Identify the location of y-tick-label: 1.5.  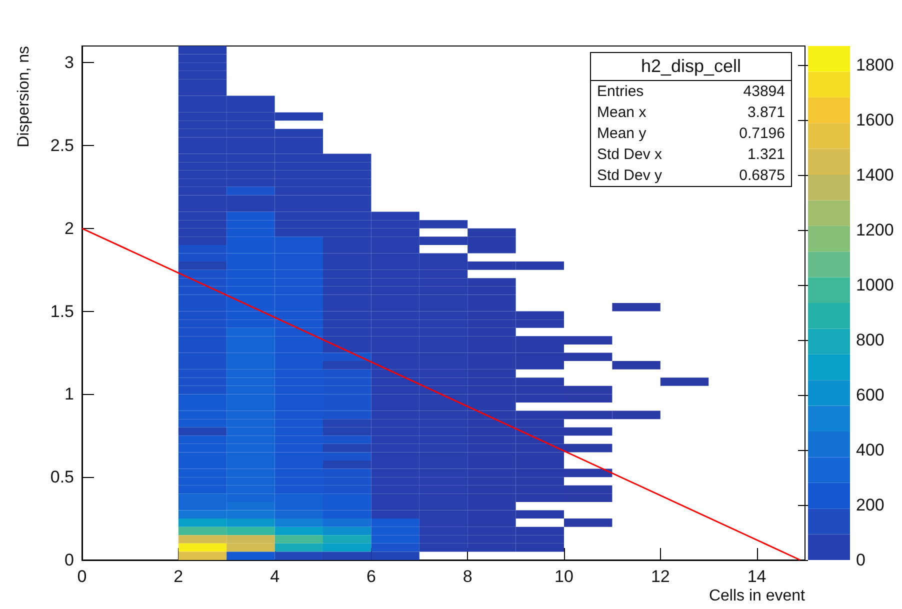
(62, 311).